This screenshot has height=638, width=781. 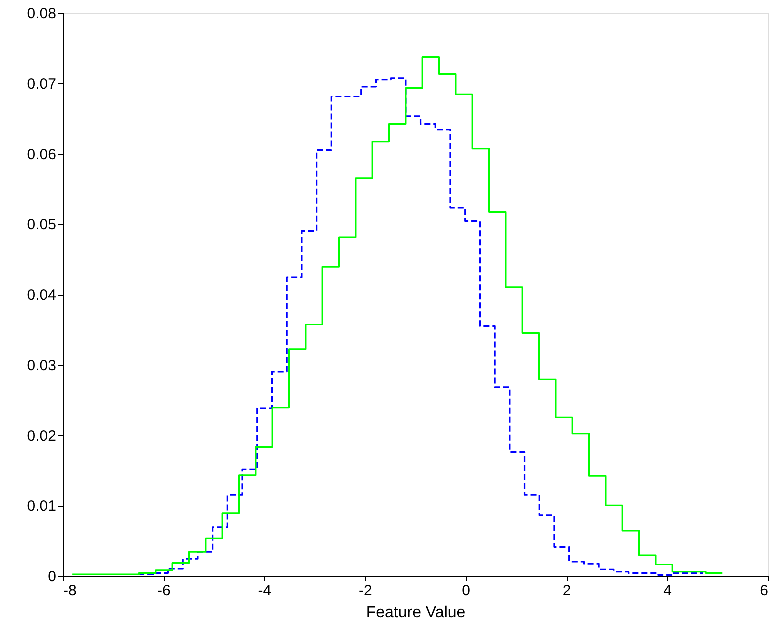 I want to click on x-tick-label: 2, so click(x=567, y=591).